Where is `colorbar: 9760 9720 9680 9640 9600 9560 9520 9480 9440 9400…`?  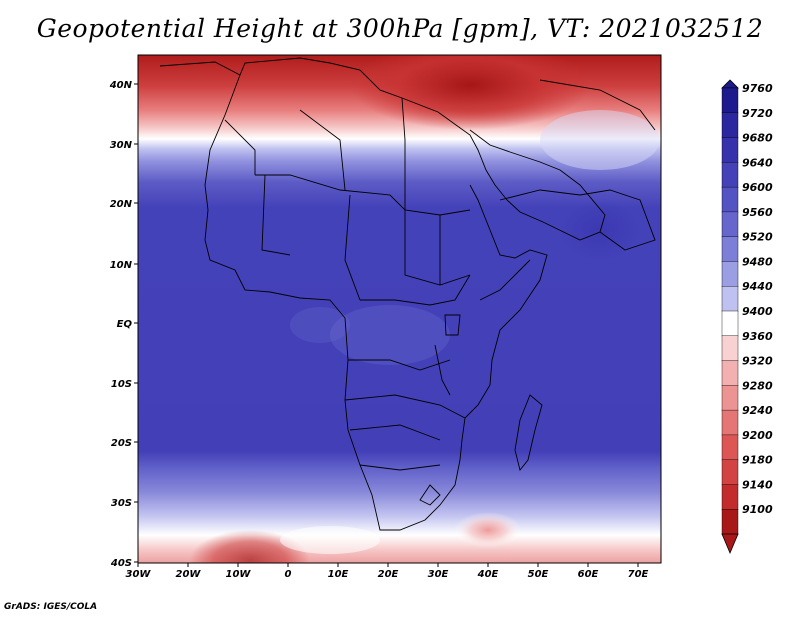
colorbar: 9760 9720 9680 9640 9600 9560 9520 9480 9440 9400… is located at coordinates (747, 317).